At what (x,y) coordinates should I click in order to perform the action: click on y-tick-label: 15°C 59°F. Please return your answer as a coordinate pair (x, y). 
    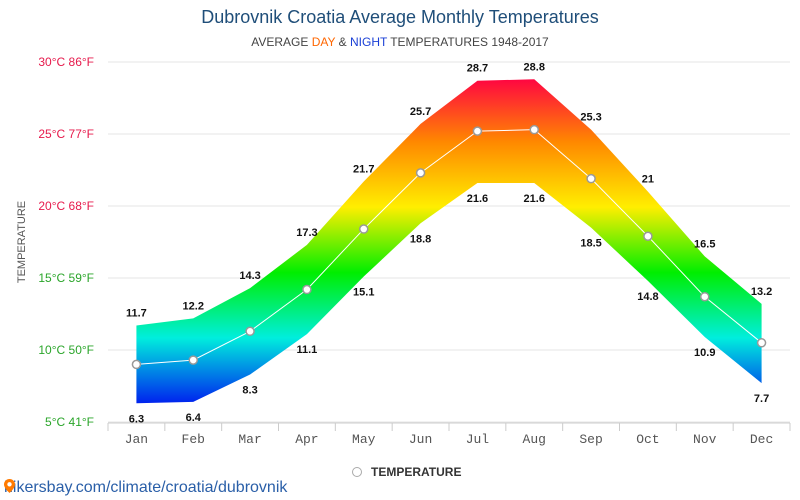
    Looking at the image, I should click on (66, 278).